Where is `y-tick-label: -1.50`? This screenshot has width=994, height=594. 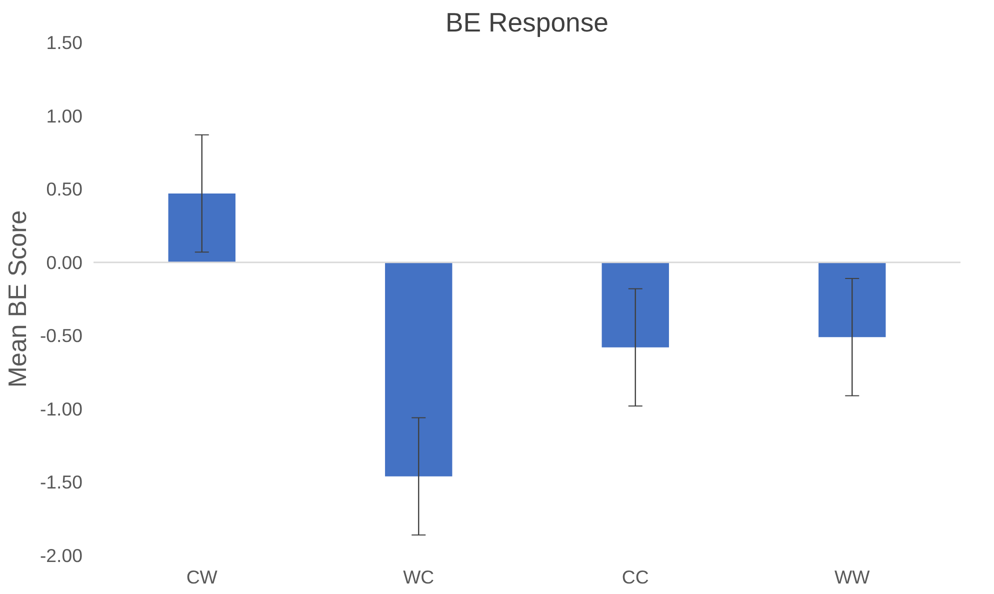 y-tick-label: -1.50 is located at coordinates (61, 482).